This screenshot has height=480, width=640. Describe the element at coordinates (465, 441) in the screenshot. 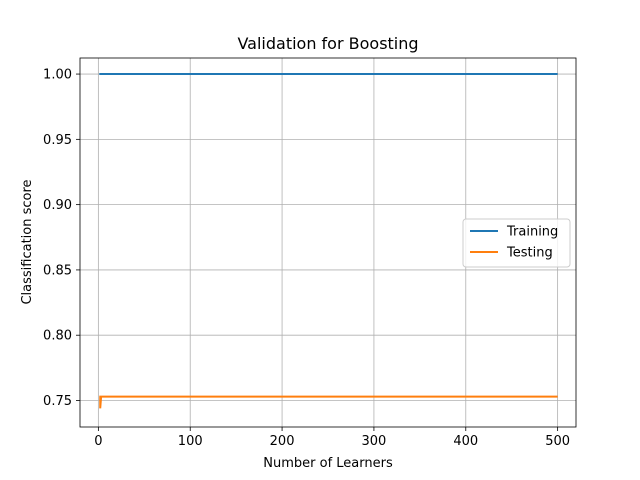

I see `x-tick-label: 400` at that location.